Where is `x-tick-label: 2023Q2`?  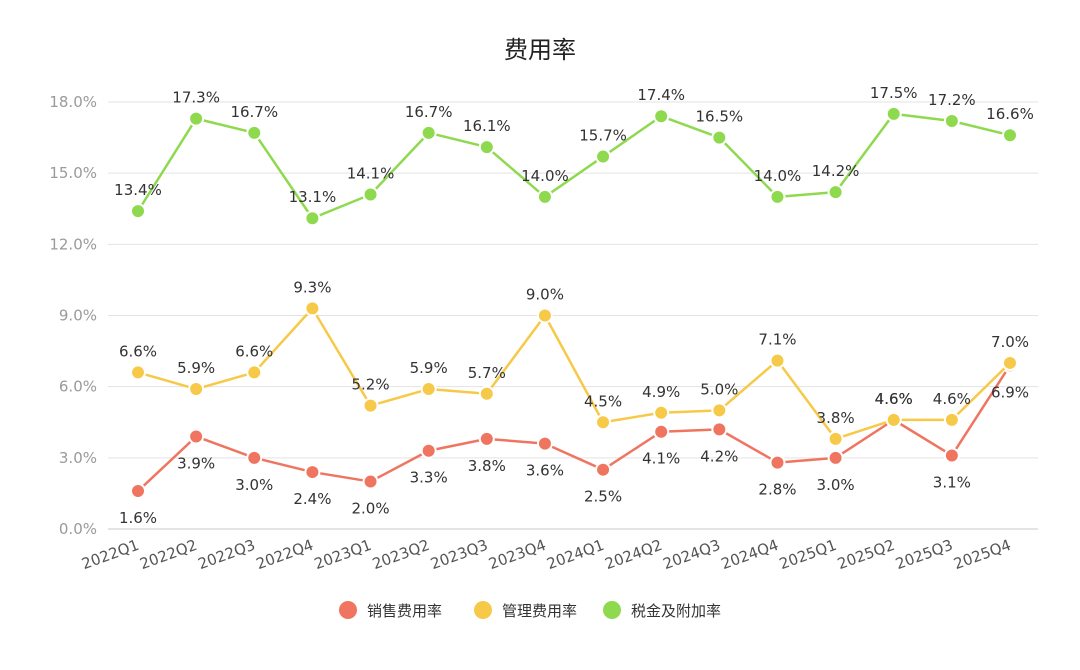
x-tick-label: 2023Q2 is located at coordinates (401, 554).